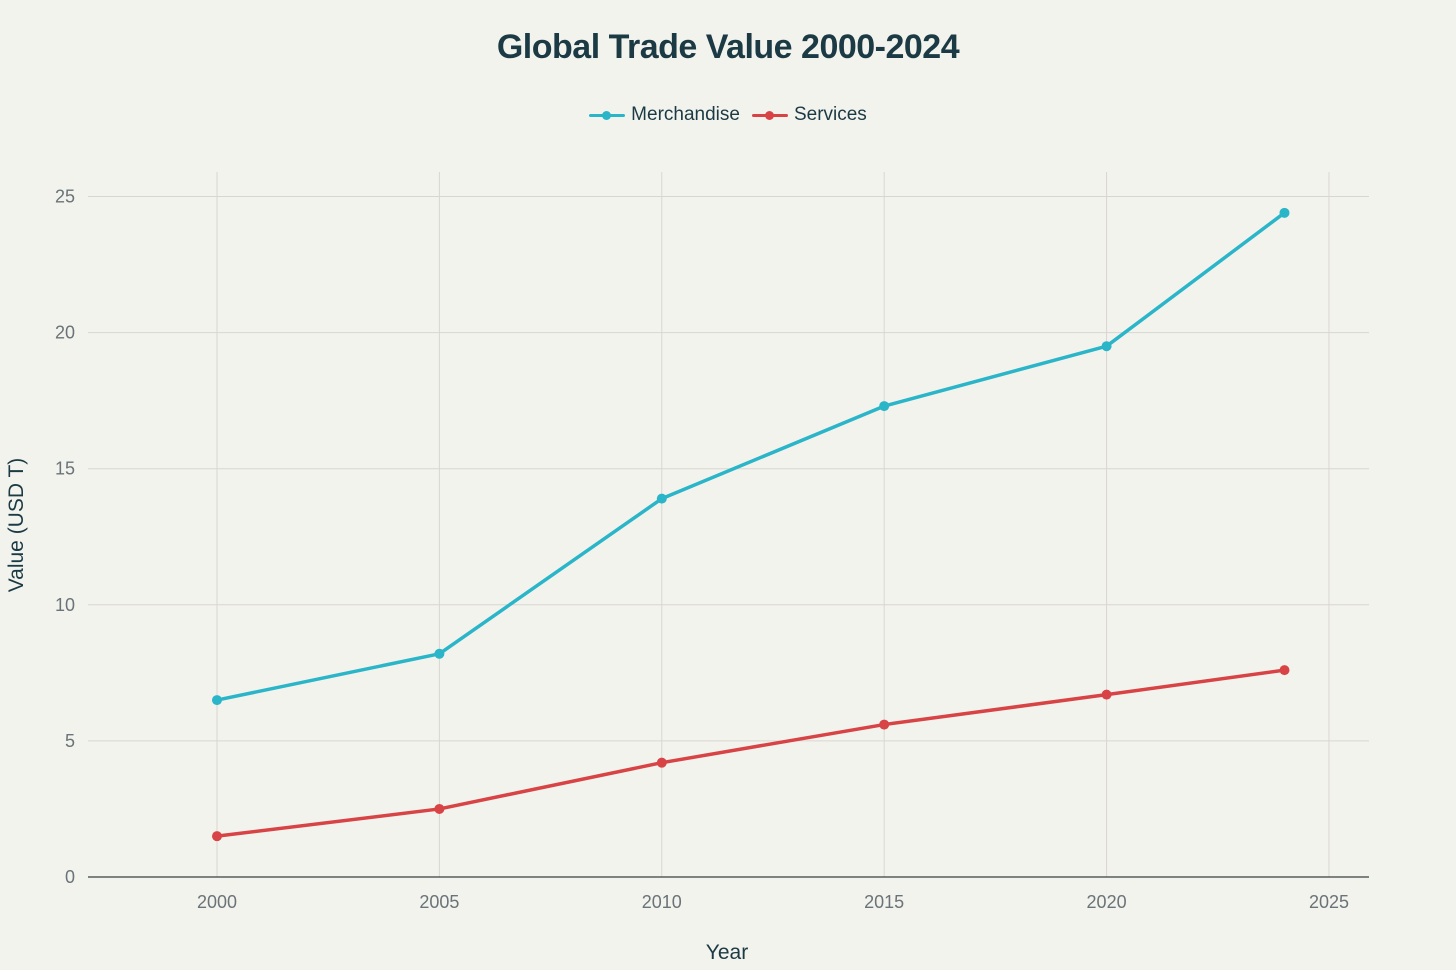 The height and width of the screenshot is (970, 1456). I want to click on x-tick-label: 2020, so click(1107, 902).